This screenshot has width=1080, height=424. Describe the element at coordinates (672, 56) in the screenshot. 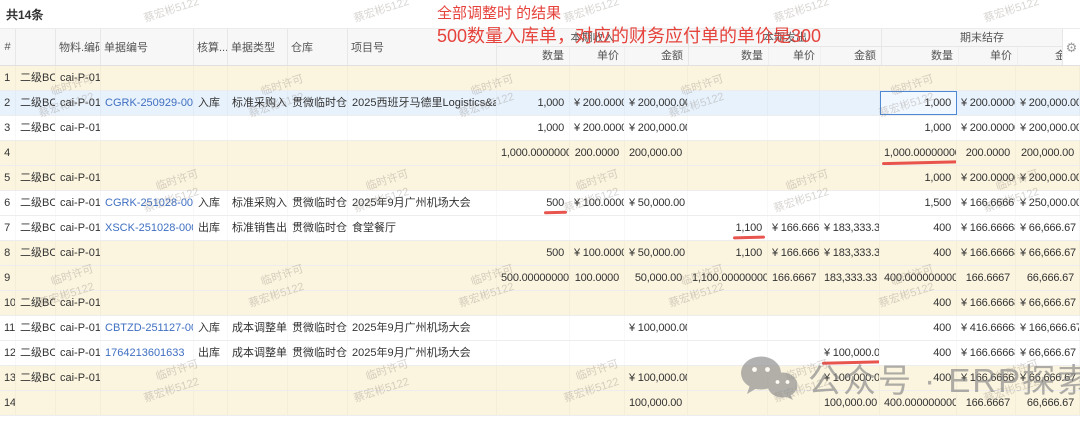

I see `column-header-inAmt: 金额` at that location.